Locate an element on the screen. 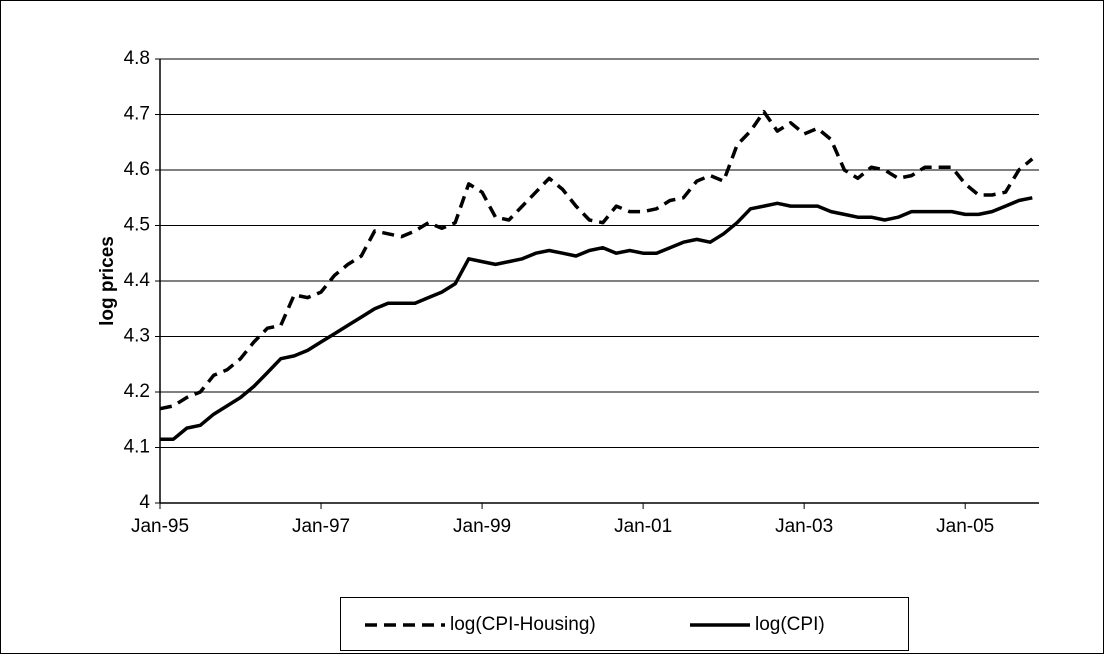 Image resolution: width=1104 pixels, height=659 pixels. x-tick-label: Jan-97 is located at coordinates (321, 526).